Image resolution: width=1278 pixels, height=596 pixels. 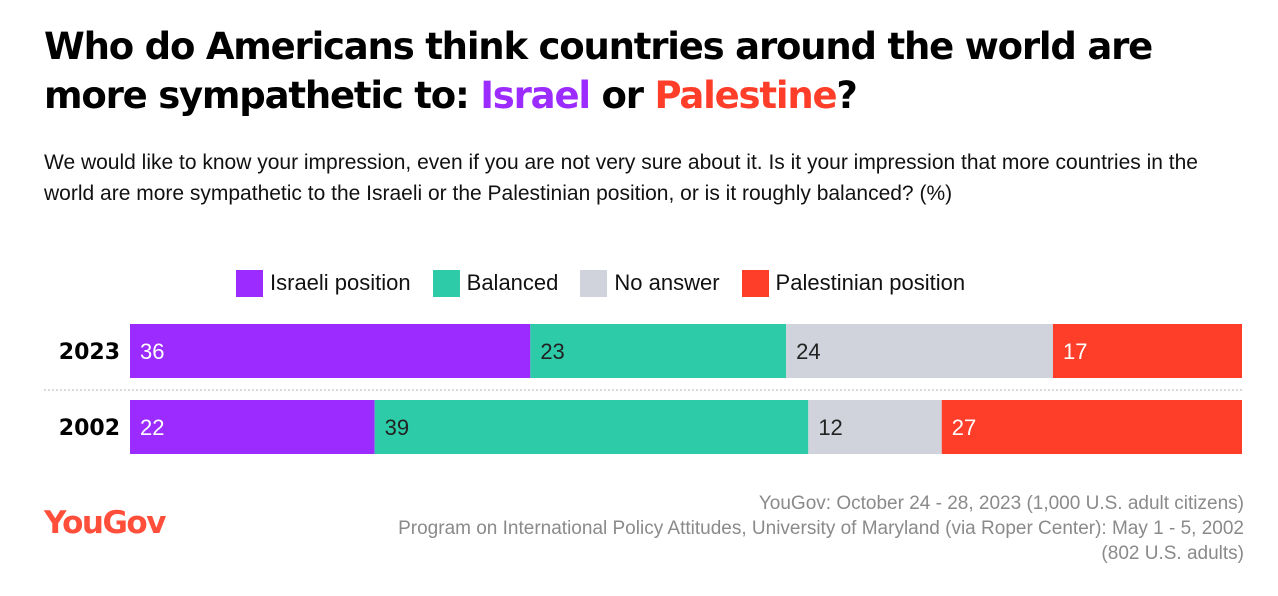 I want to click on legend-swatch-palestinian, so click(x=755, y=283).